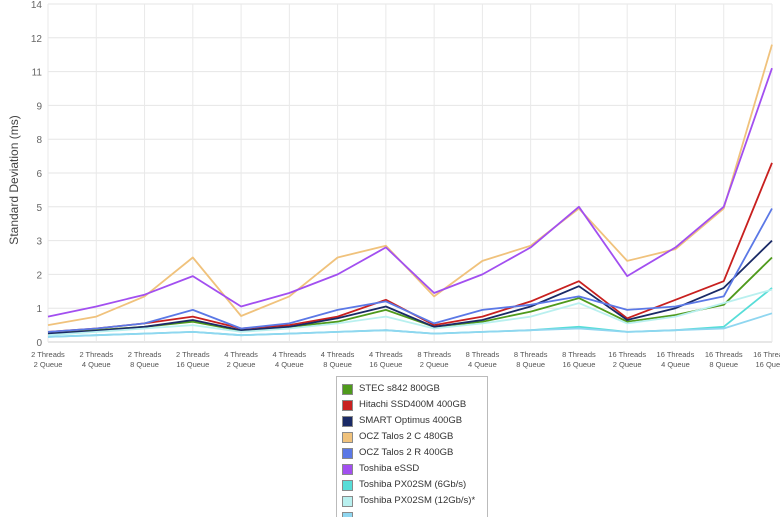  I want to click on y-tick-label: 5, so click(39, 208).